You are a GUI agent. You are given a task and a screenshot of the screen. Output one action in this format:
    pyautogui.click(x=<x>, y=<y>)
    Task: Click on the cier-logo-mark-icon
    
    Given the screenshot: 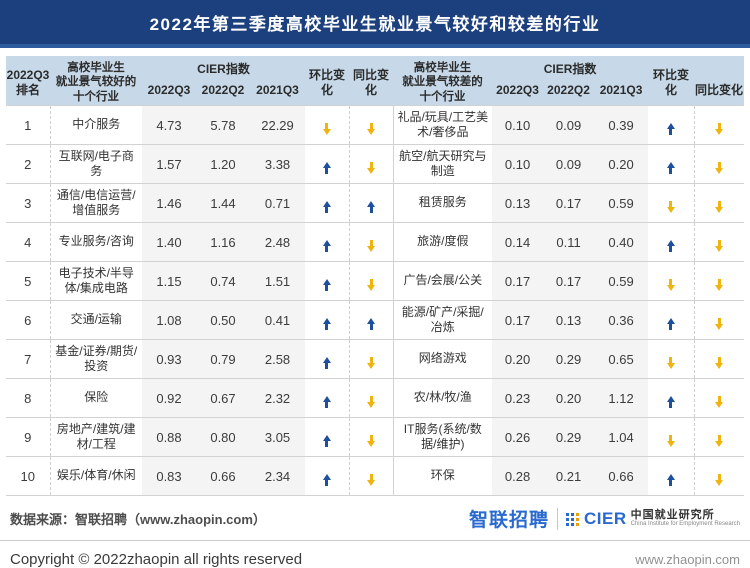 What is the action you would take?
    pyautogui.click(x=572, y=518)
    